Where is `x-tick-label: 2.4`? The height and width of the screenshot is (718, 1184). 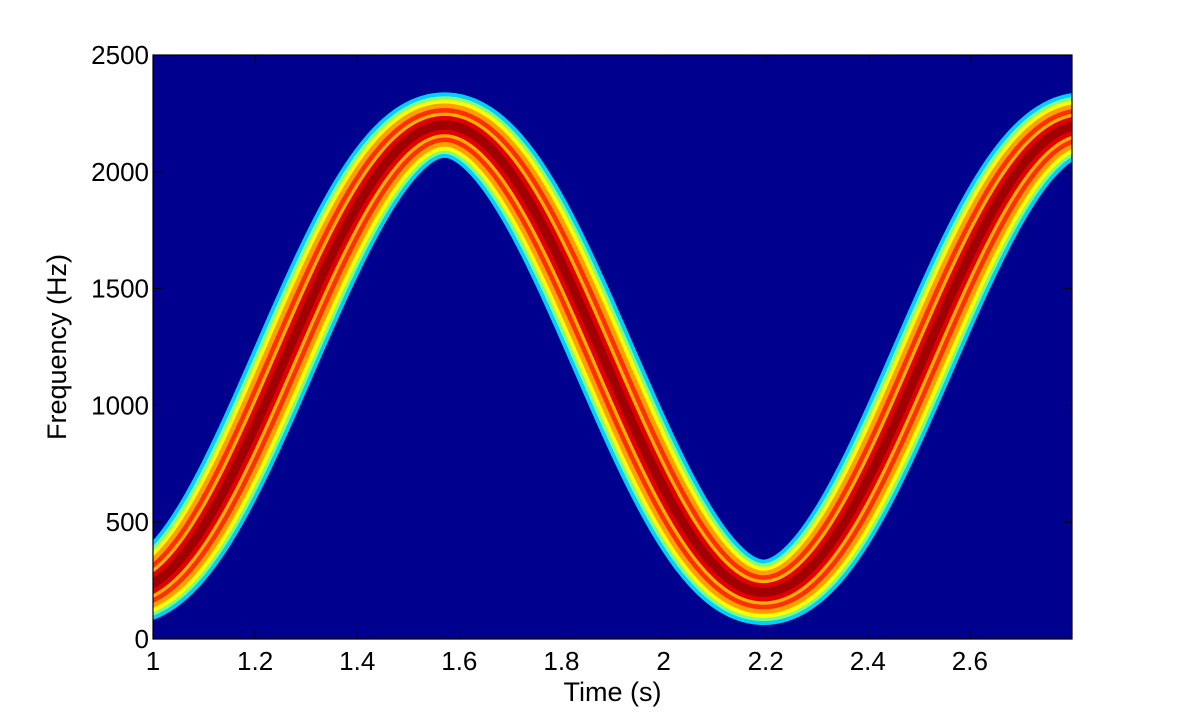
x-tick-label: 2.4 is located at coordinates (868, 661).